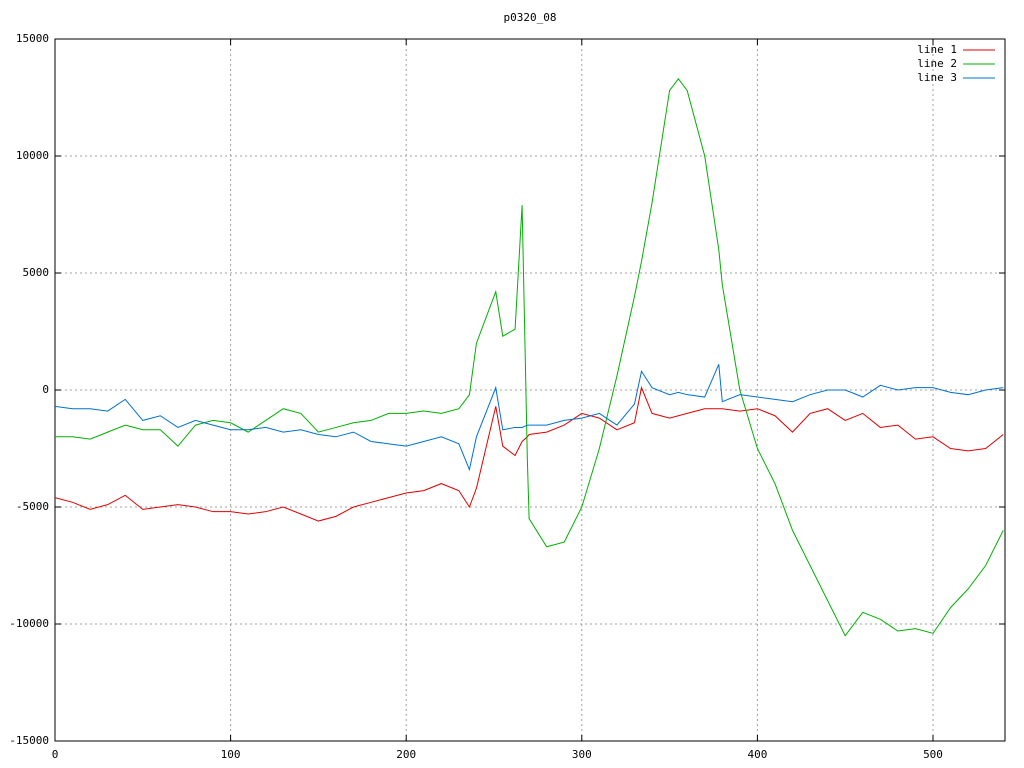 Image resolution: width=1024 pixels, height=768 pixels. Describe the element at coordinates (406, 754) in the screenshot. I see `x-tick-label: 200` at that location.